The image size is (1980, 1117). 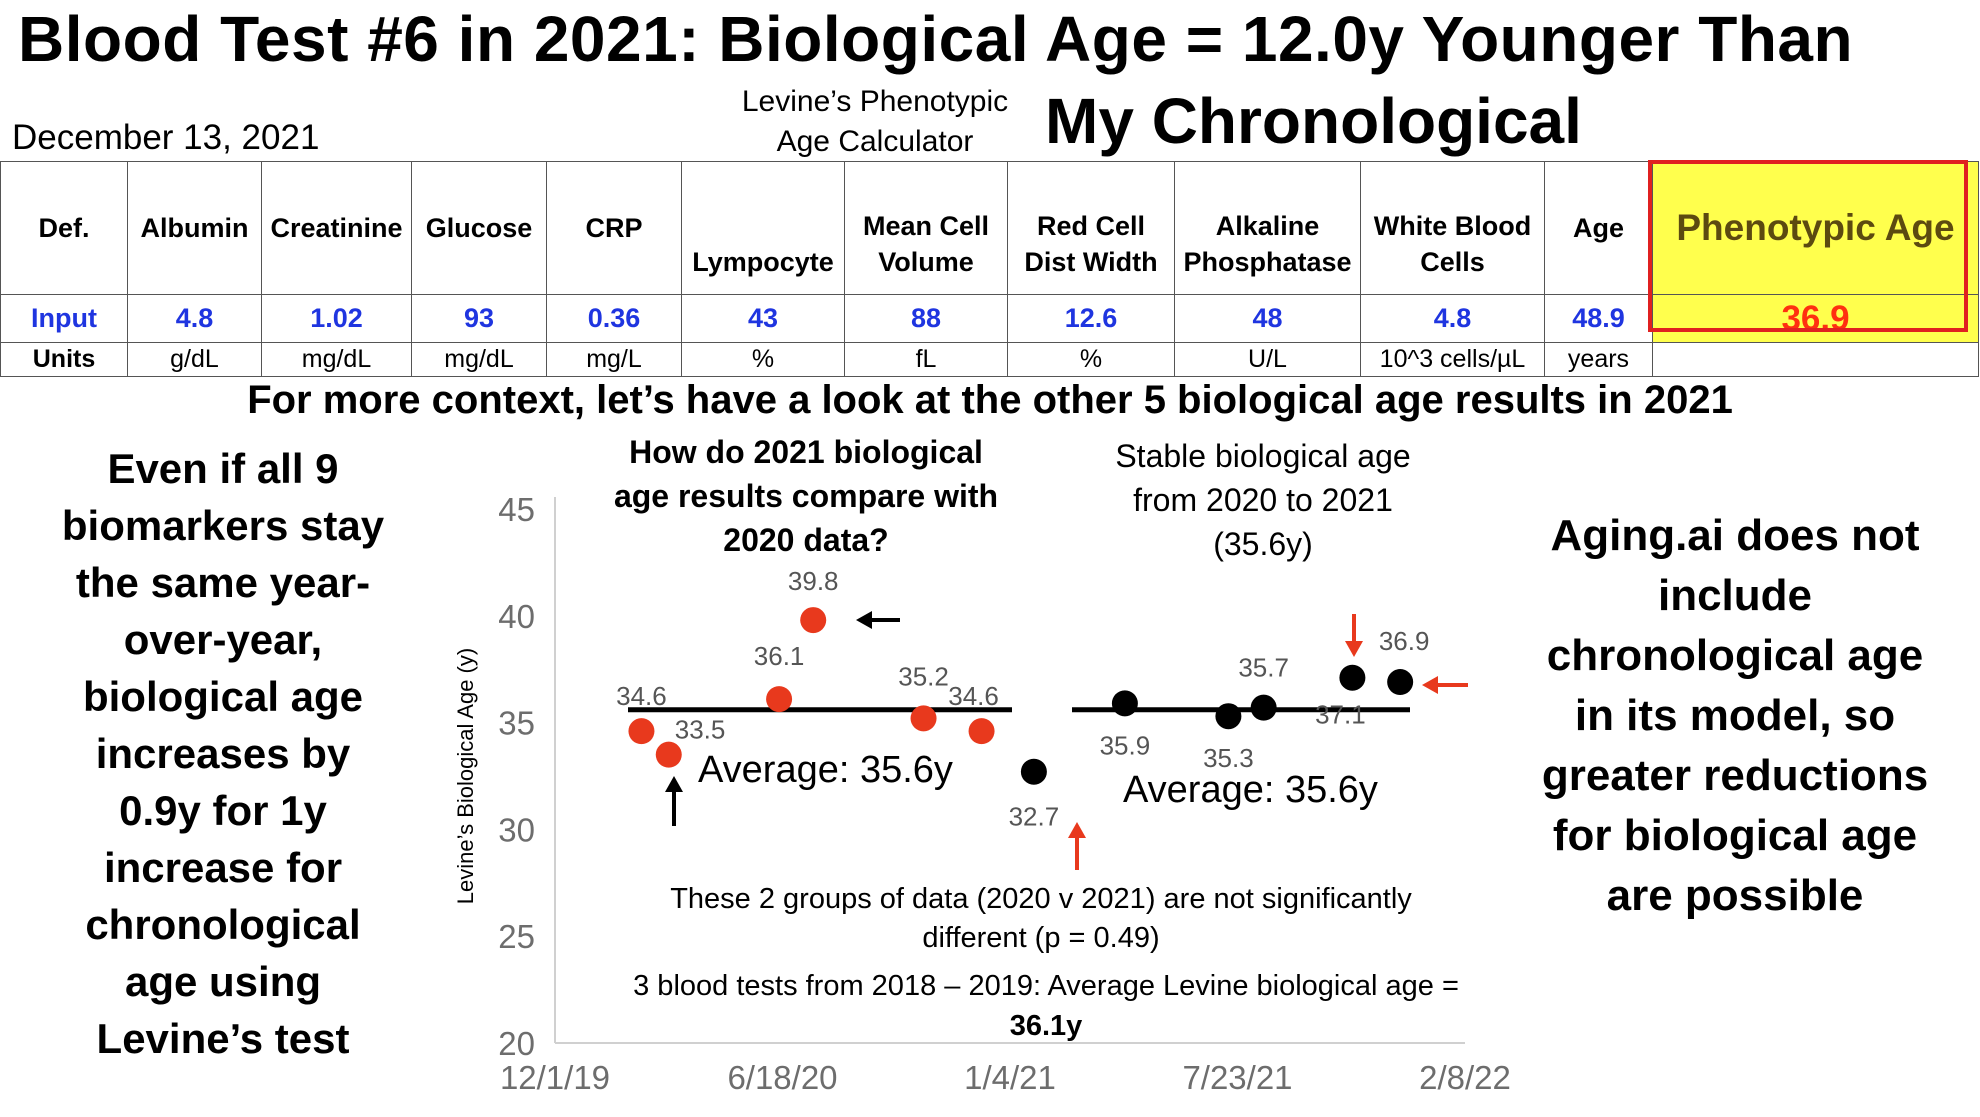 What do you see at coordinates (923, 676) in the screenshot?
I see `data-label: 35.2` at bounding box center [923, 676].